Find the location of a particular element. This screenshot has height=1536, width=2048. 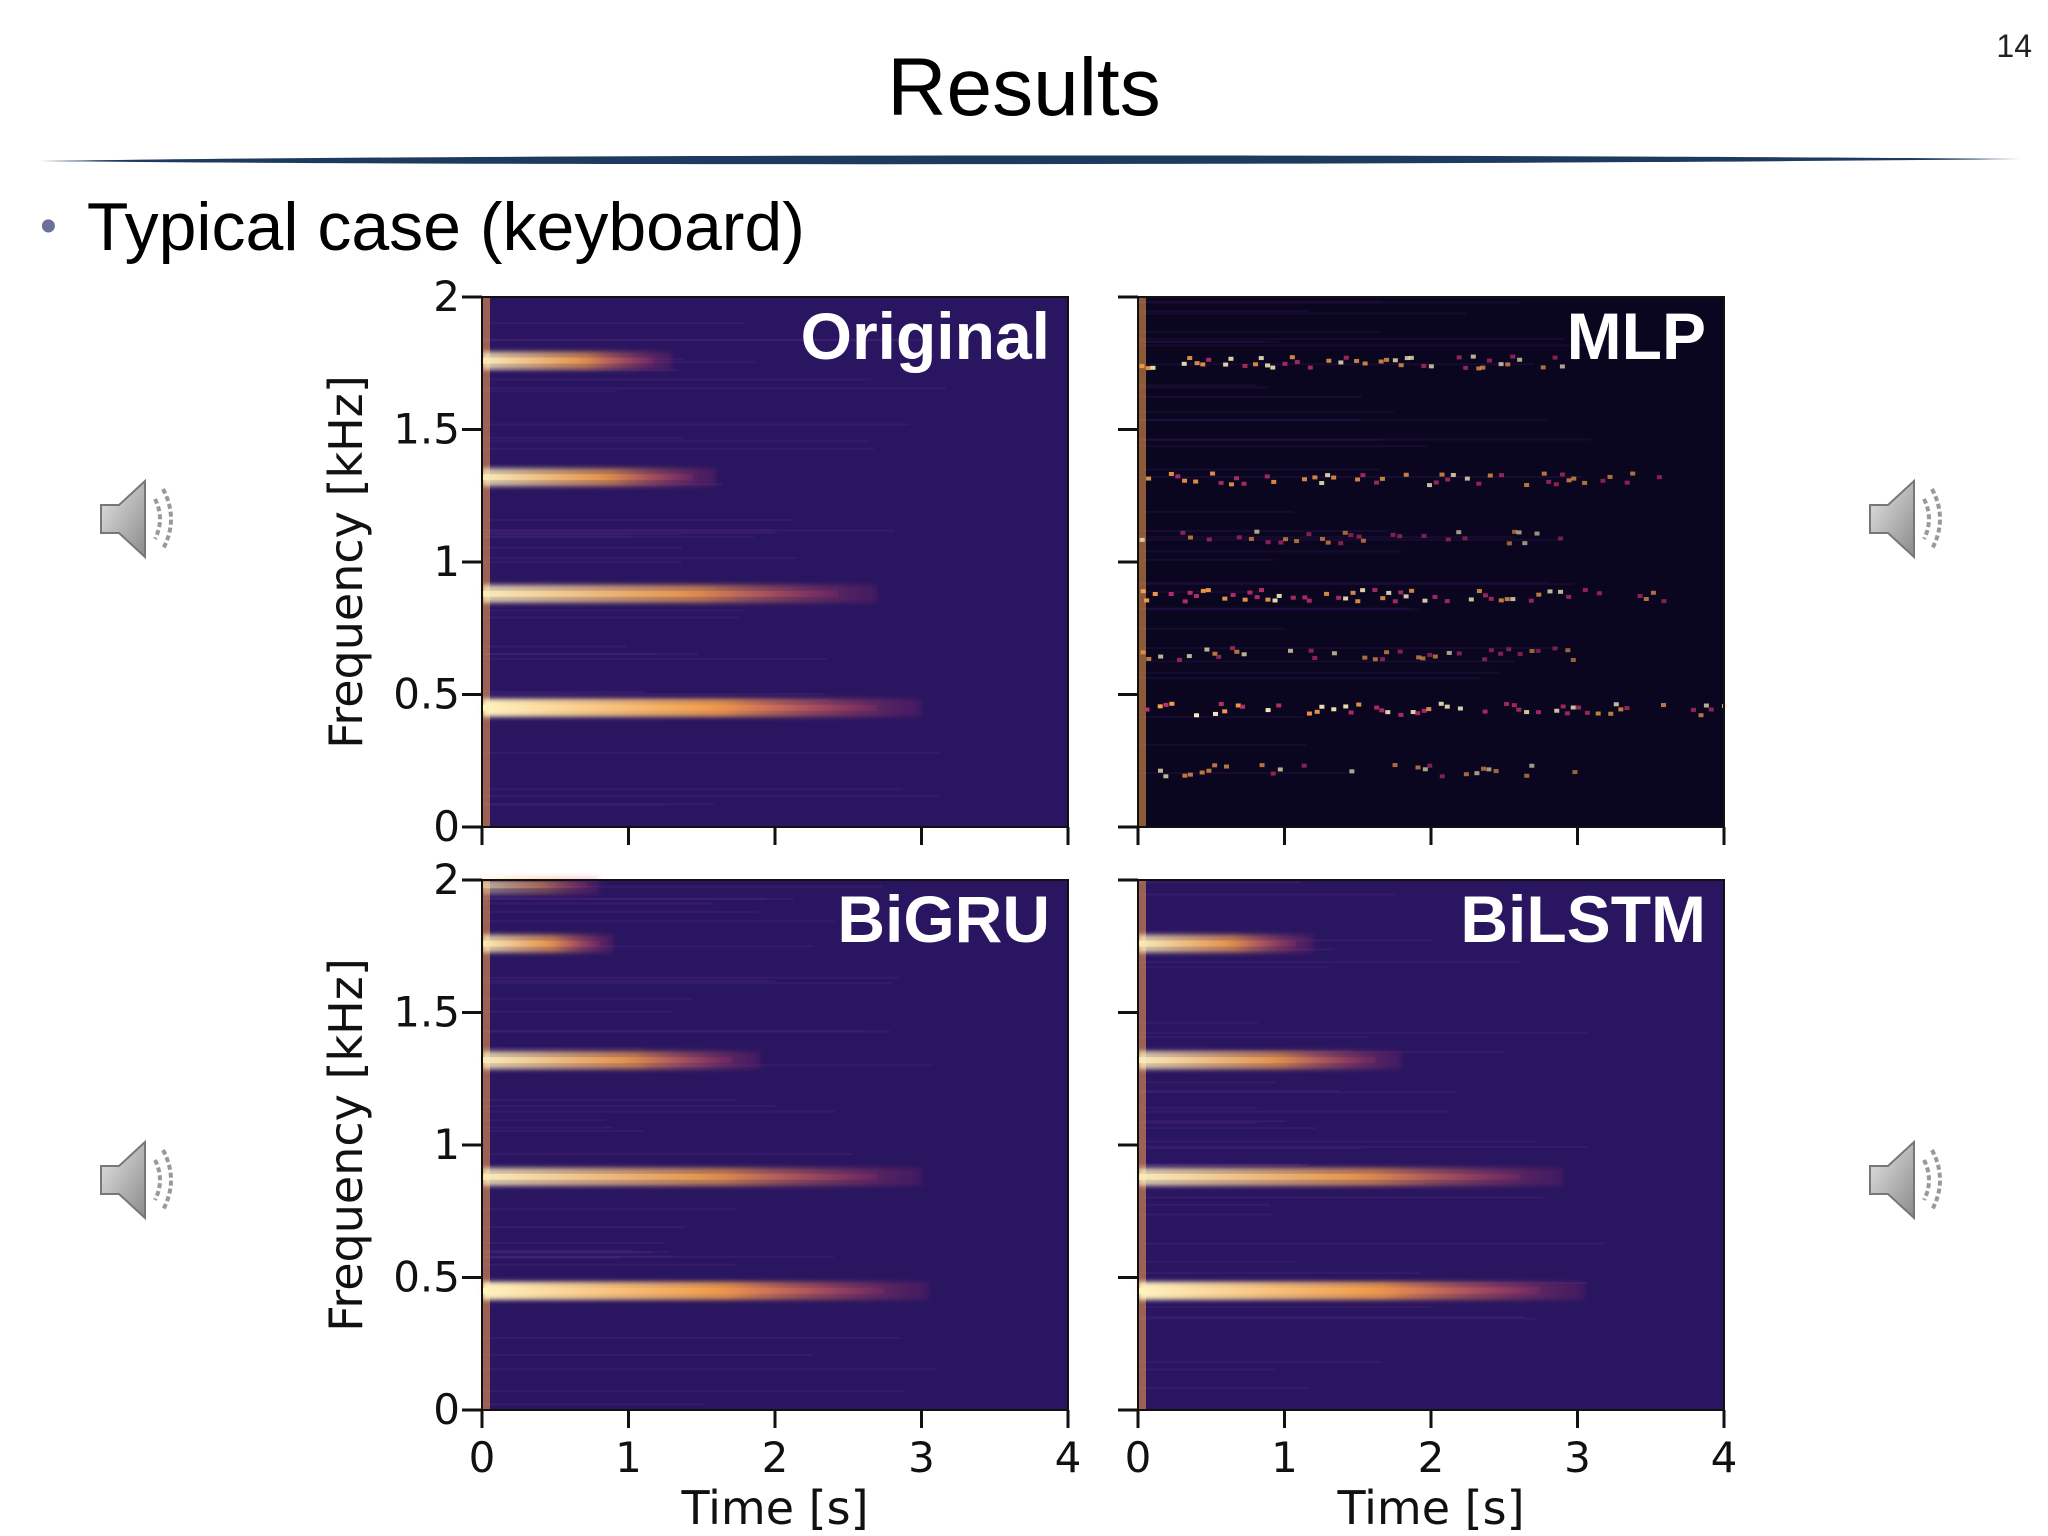

y-tick-label: 2 is located at coordinates (446, 296).